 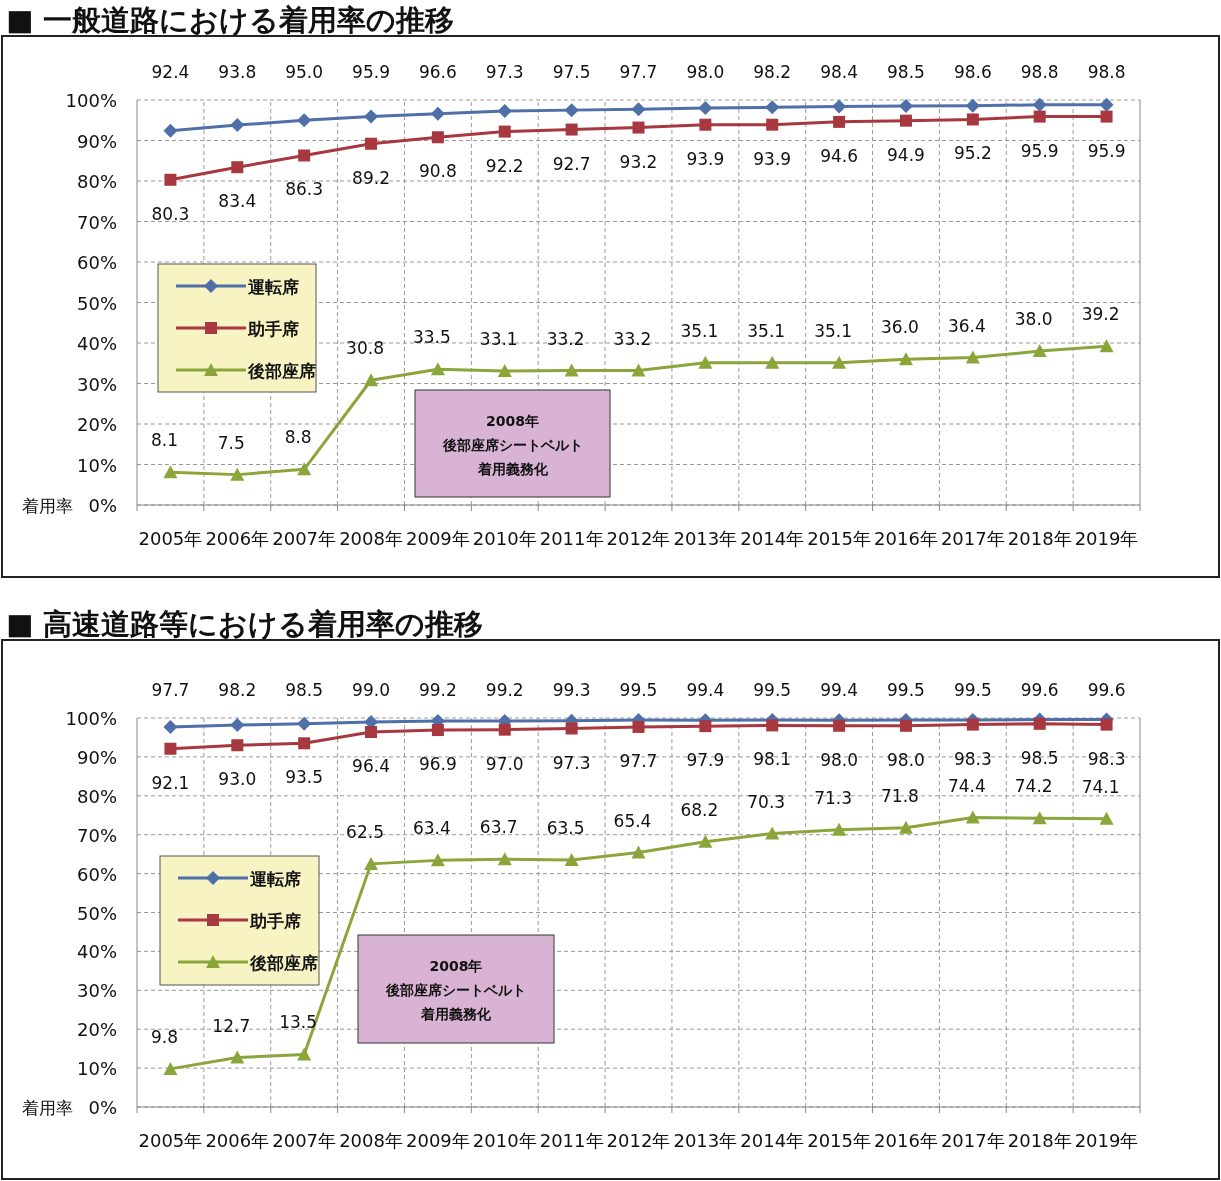 I want to click on data-label: 99.5, so click(x=638, y=690).